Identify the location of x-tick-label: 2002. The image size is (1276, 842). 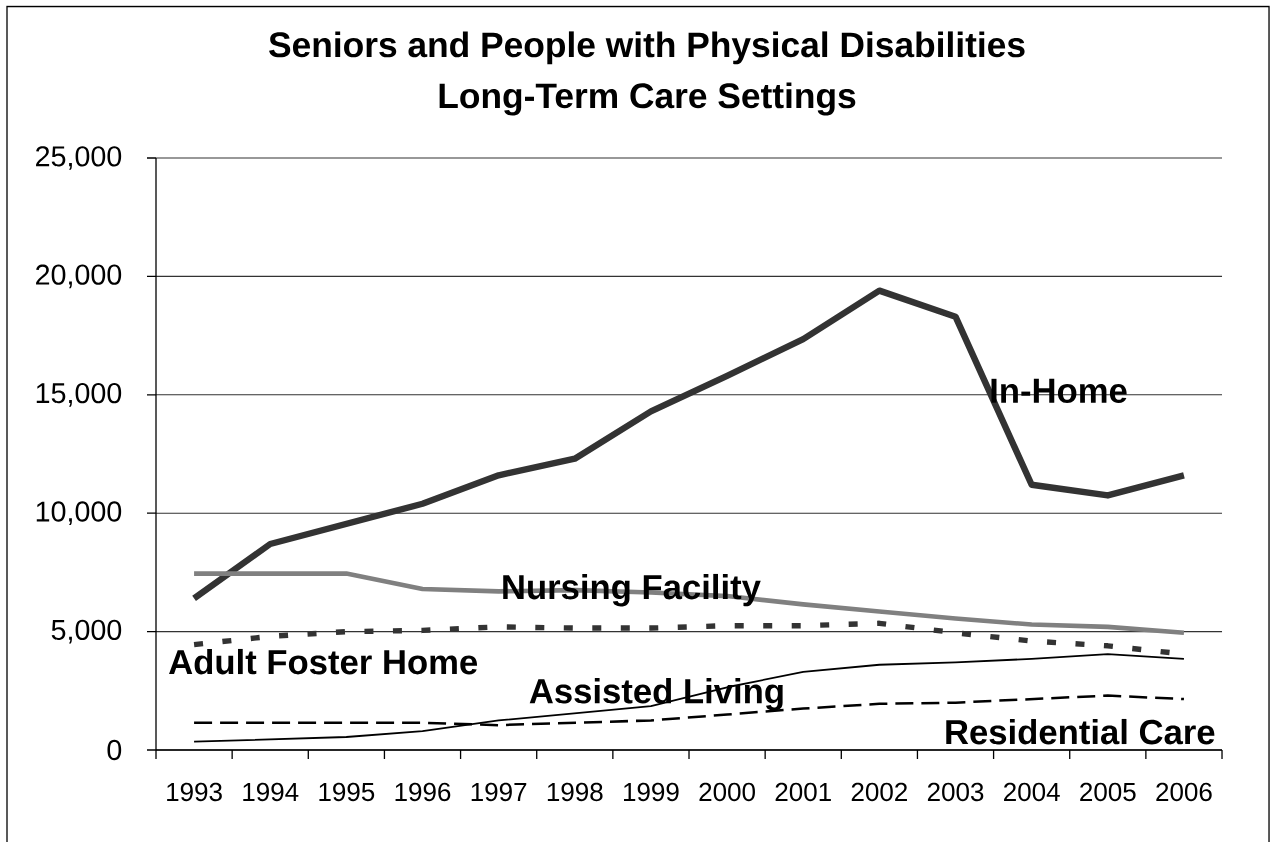
(879, 792).